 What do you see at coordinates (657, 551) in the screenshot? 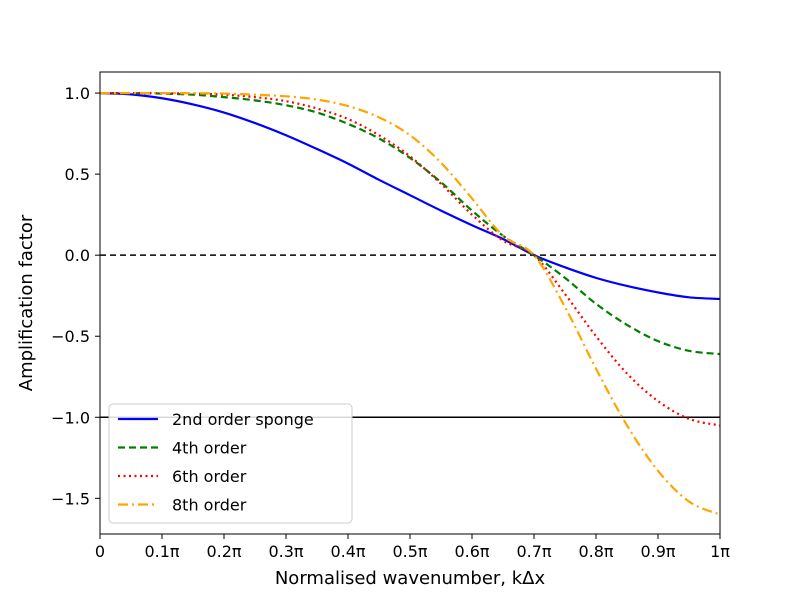
I see `x-tick-label: 0.9π` at bounding box center [657, 551].